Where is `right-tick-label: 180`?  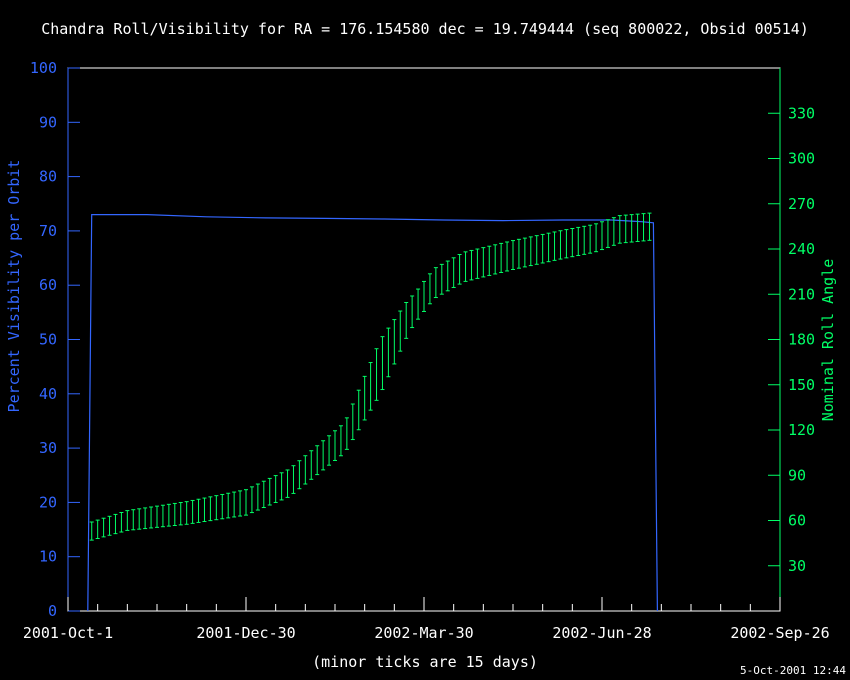 right-tick-label: 180 is located at coordinates (801, 340).